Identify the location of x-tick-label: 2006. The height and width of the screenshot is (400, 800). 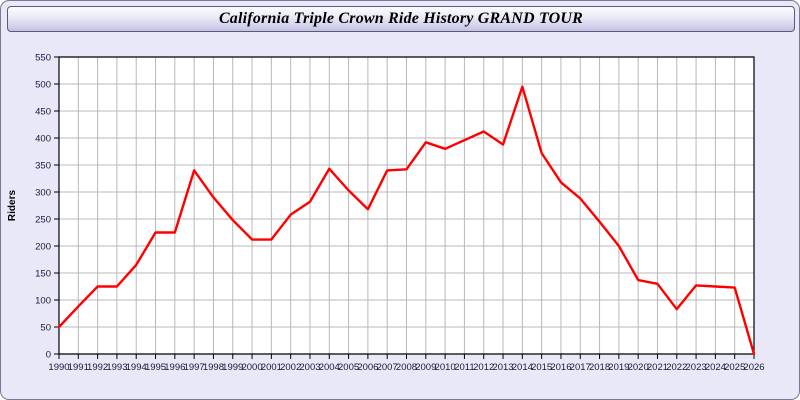
(367, 367).